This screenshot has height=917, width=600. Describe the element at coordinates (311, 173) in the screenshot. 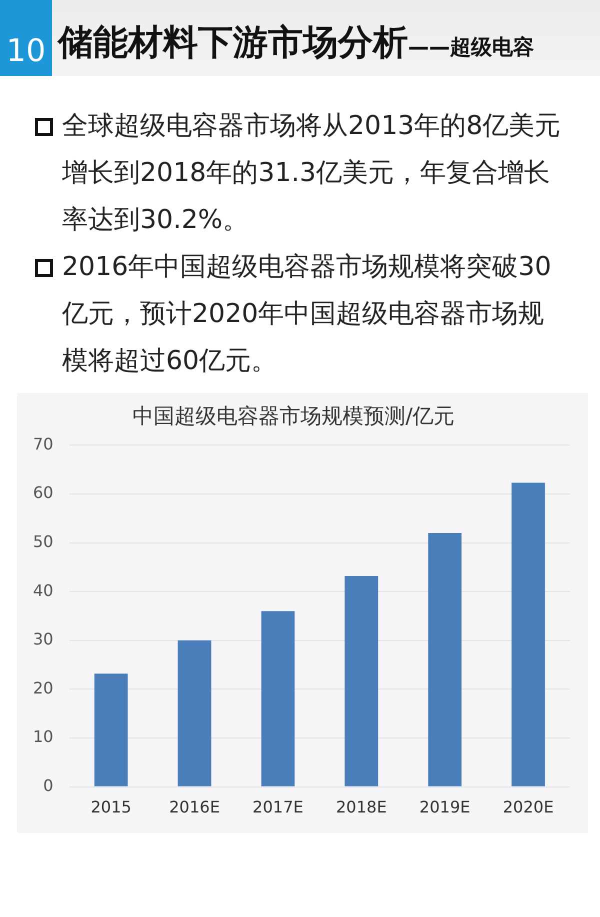

I see `text: 全球超级电容器市场将从2013年的8亿美元增长到2018年的31.3亿美元，年复合增长率达到30.2%。` at that location.